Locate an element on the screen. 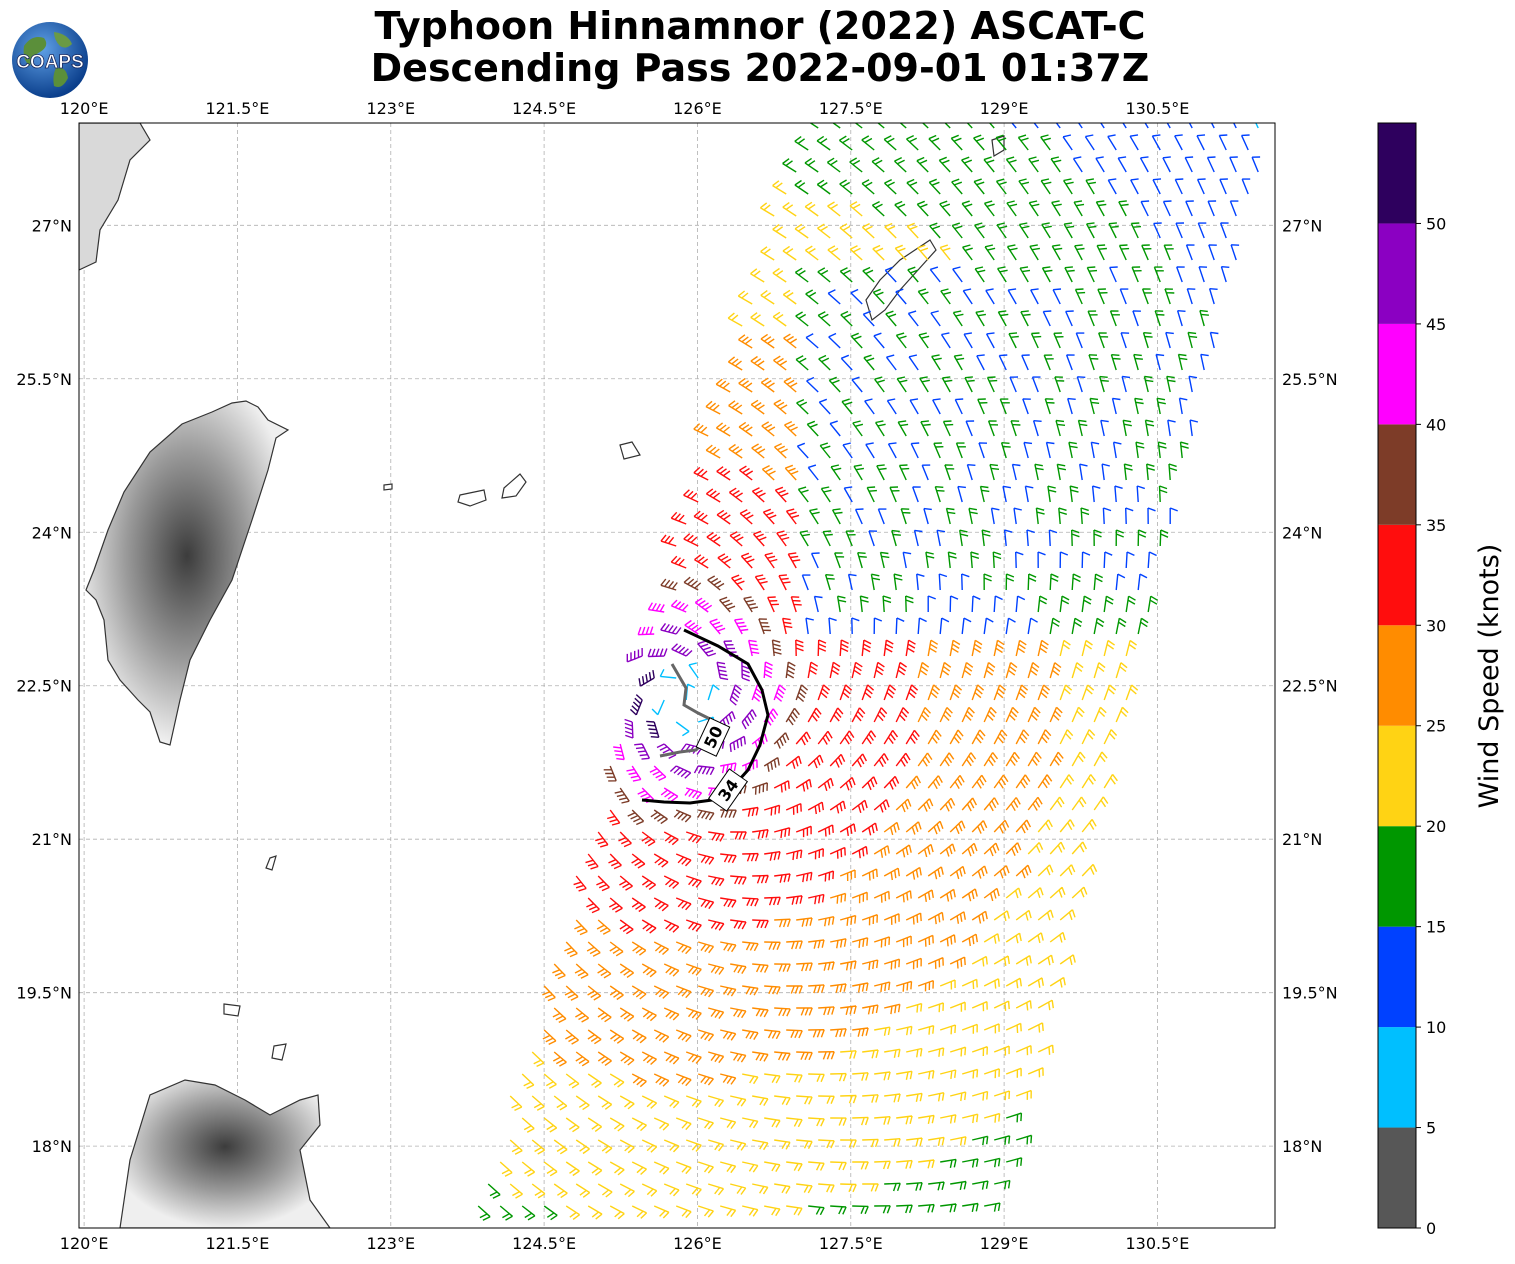 This screenshot has width=1515, height=1264. taiwan-island is located at coordinates (187, 573).